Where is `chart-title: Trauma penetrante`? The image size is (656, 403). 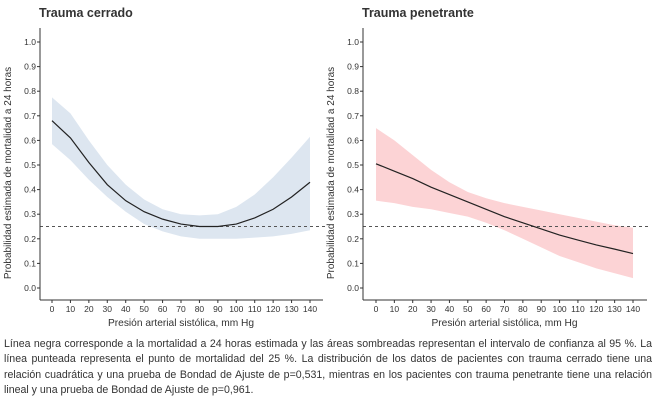
chart-title: Trauma penetrante is located at coordinates (418, 13).